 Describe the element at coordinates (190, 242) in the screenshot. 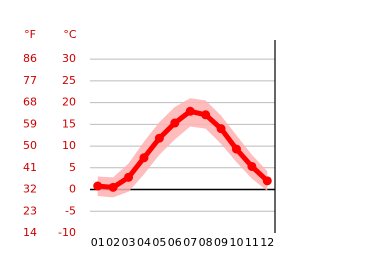

I see `x-tick-label: 07` at that location.